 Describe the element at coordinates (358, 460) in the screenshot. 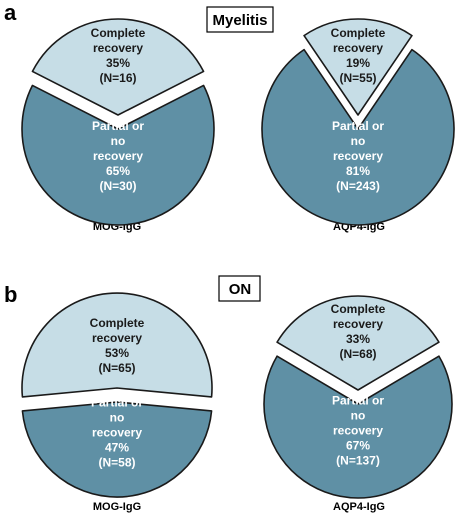

I see `on-aqp4-igg-partial-recovery-label-line: (N=137)` at that location.